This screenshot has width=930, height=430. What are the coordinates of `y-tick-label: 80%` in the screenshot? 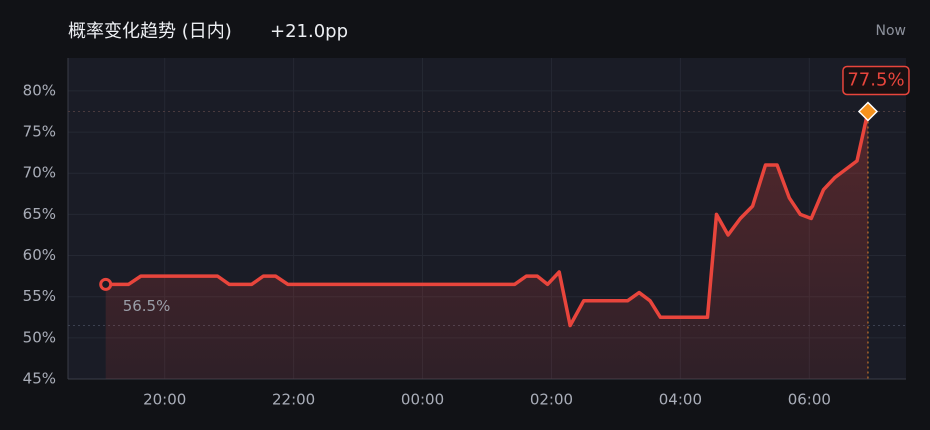 It's located at (39, 90).